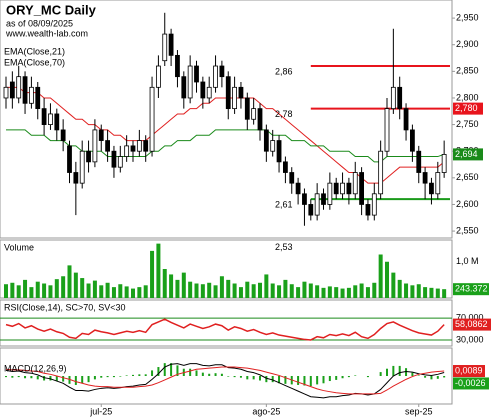 The image size is (496, 420). What do you see at coordinates (471, 383) in the screenshot?
I see `hist-value-label-box` at bounding box center [471, 383].